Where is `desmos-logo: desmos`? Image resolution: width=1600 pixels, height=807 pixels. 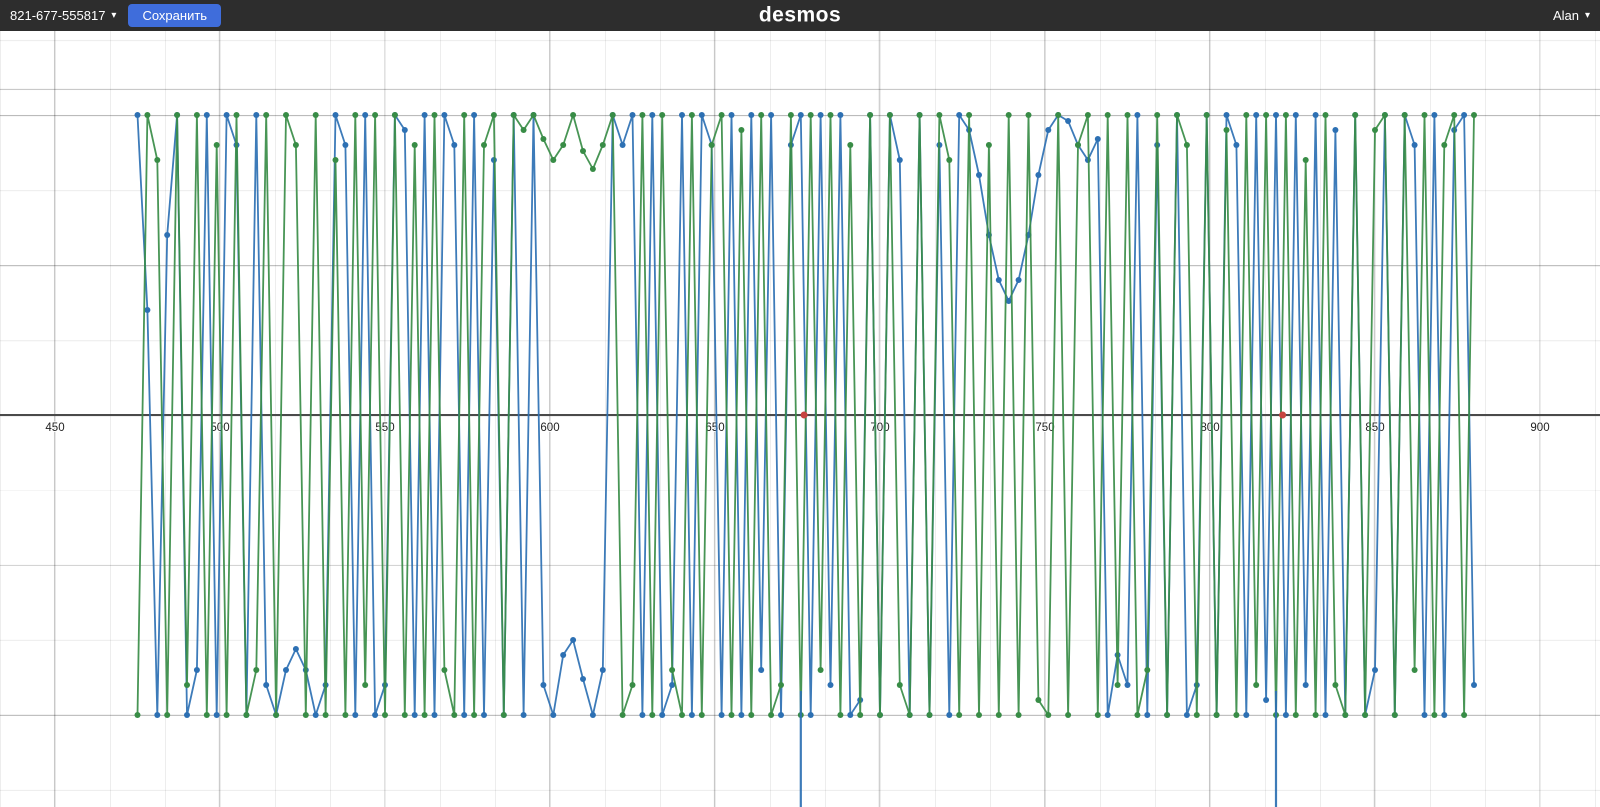
desmos-logo: desmos is located at coordinates (800, 15).